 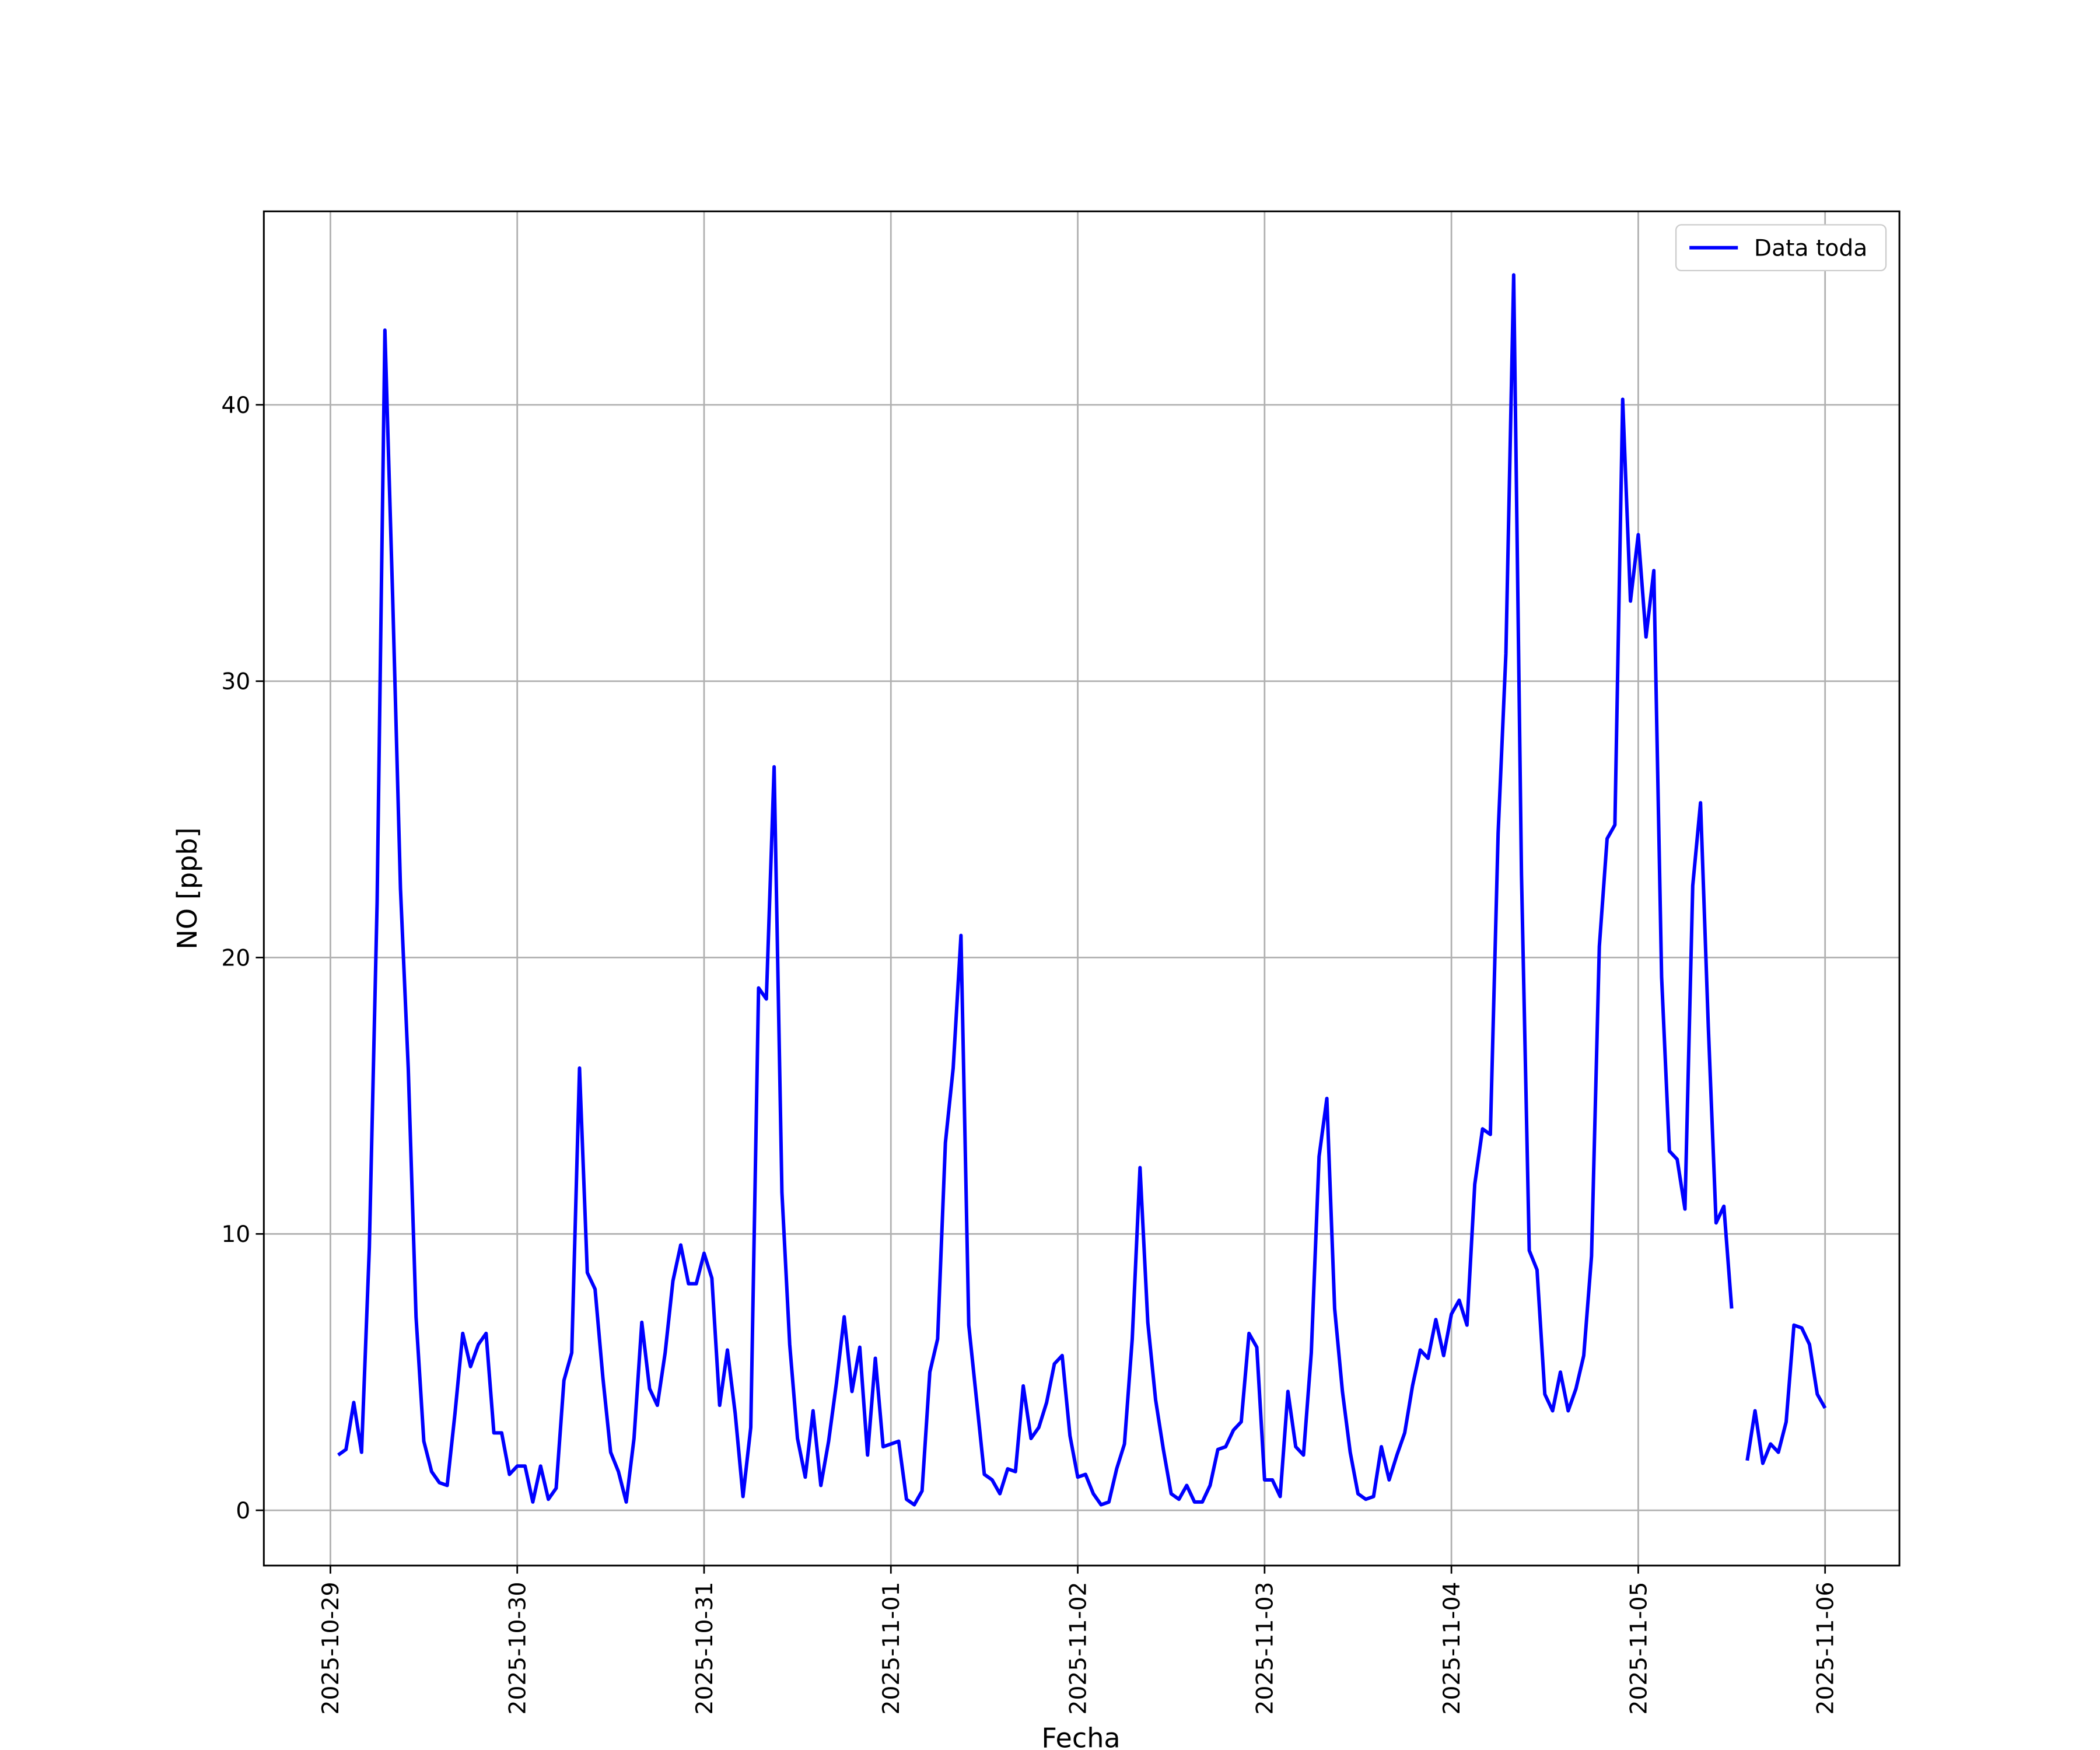 I want to click on x-tick-label: 2025-11-01, so click(x=891, y=1648).